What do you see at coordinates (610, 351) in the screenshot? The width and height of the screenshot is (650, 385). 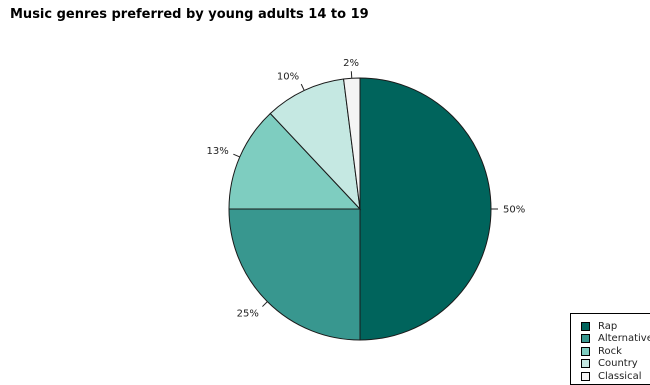 I see `legend-label: Rock` at bounding box center [610, 351].